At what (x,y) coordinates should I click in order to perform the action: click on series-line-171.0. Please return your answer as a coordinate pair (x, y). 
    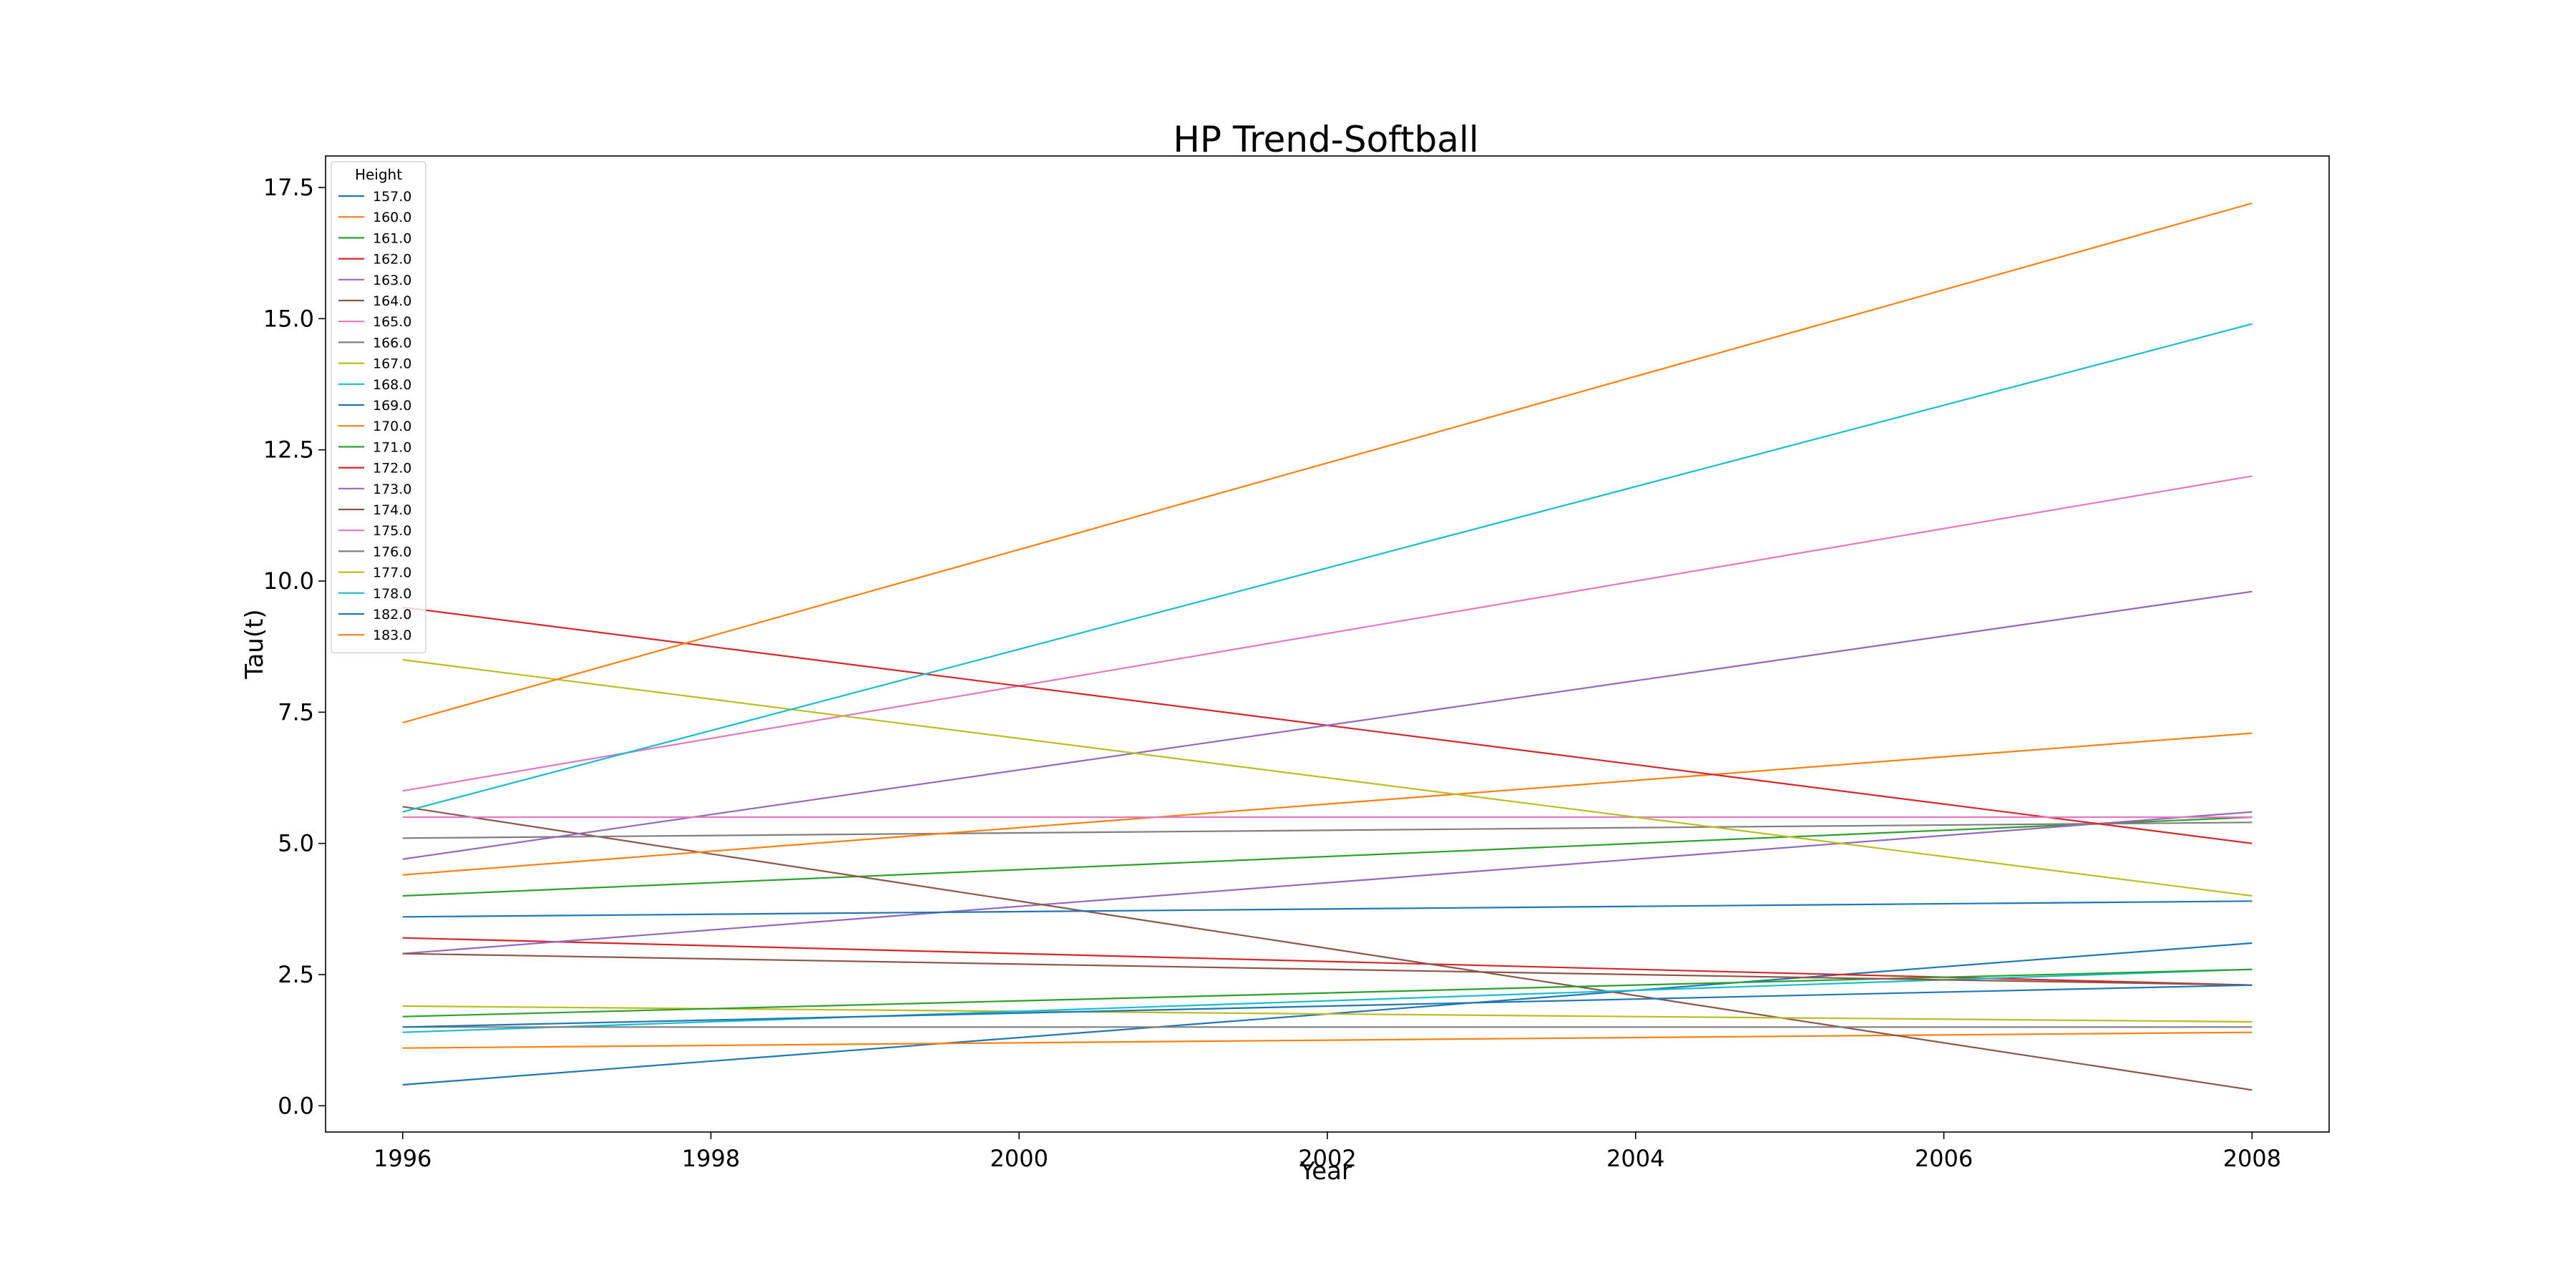
    Looking at the image, I should click on (1327, 993).